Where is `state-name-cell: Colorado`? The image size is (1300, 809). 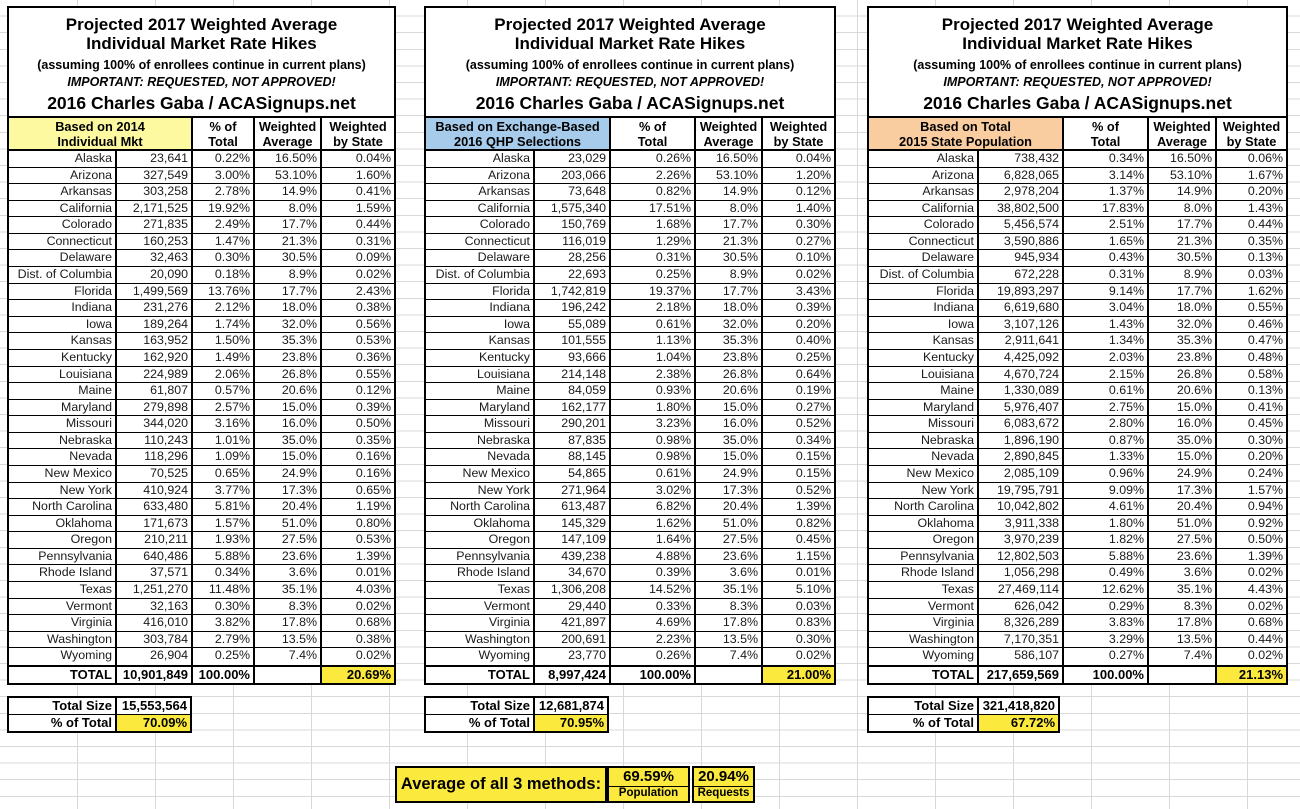
state-name-cell: Colorado is located at coordinates (480, 225).